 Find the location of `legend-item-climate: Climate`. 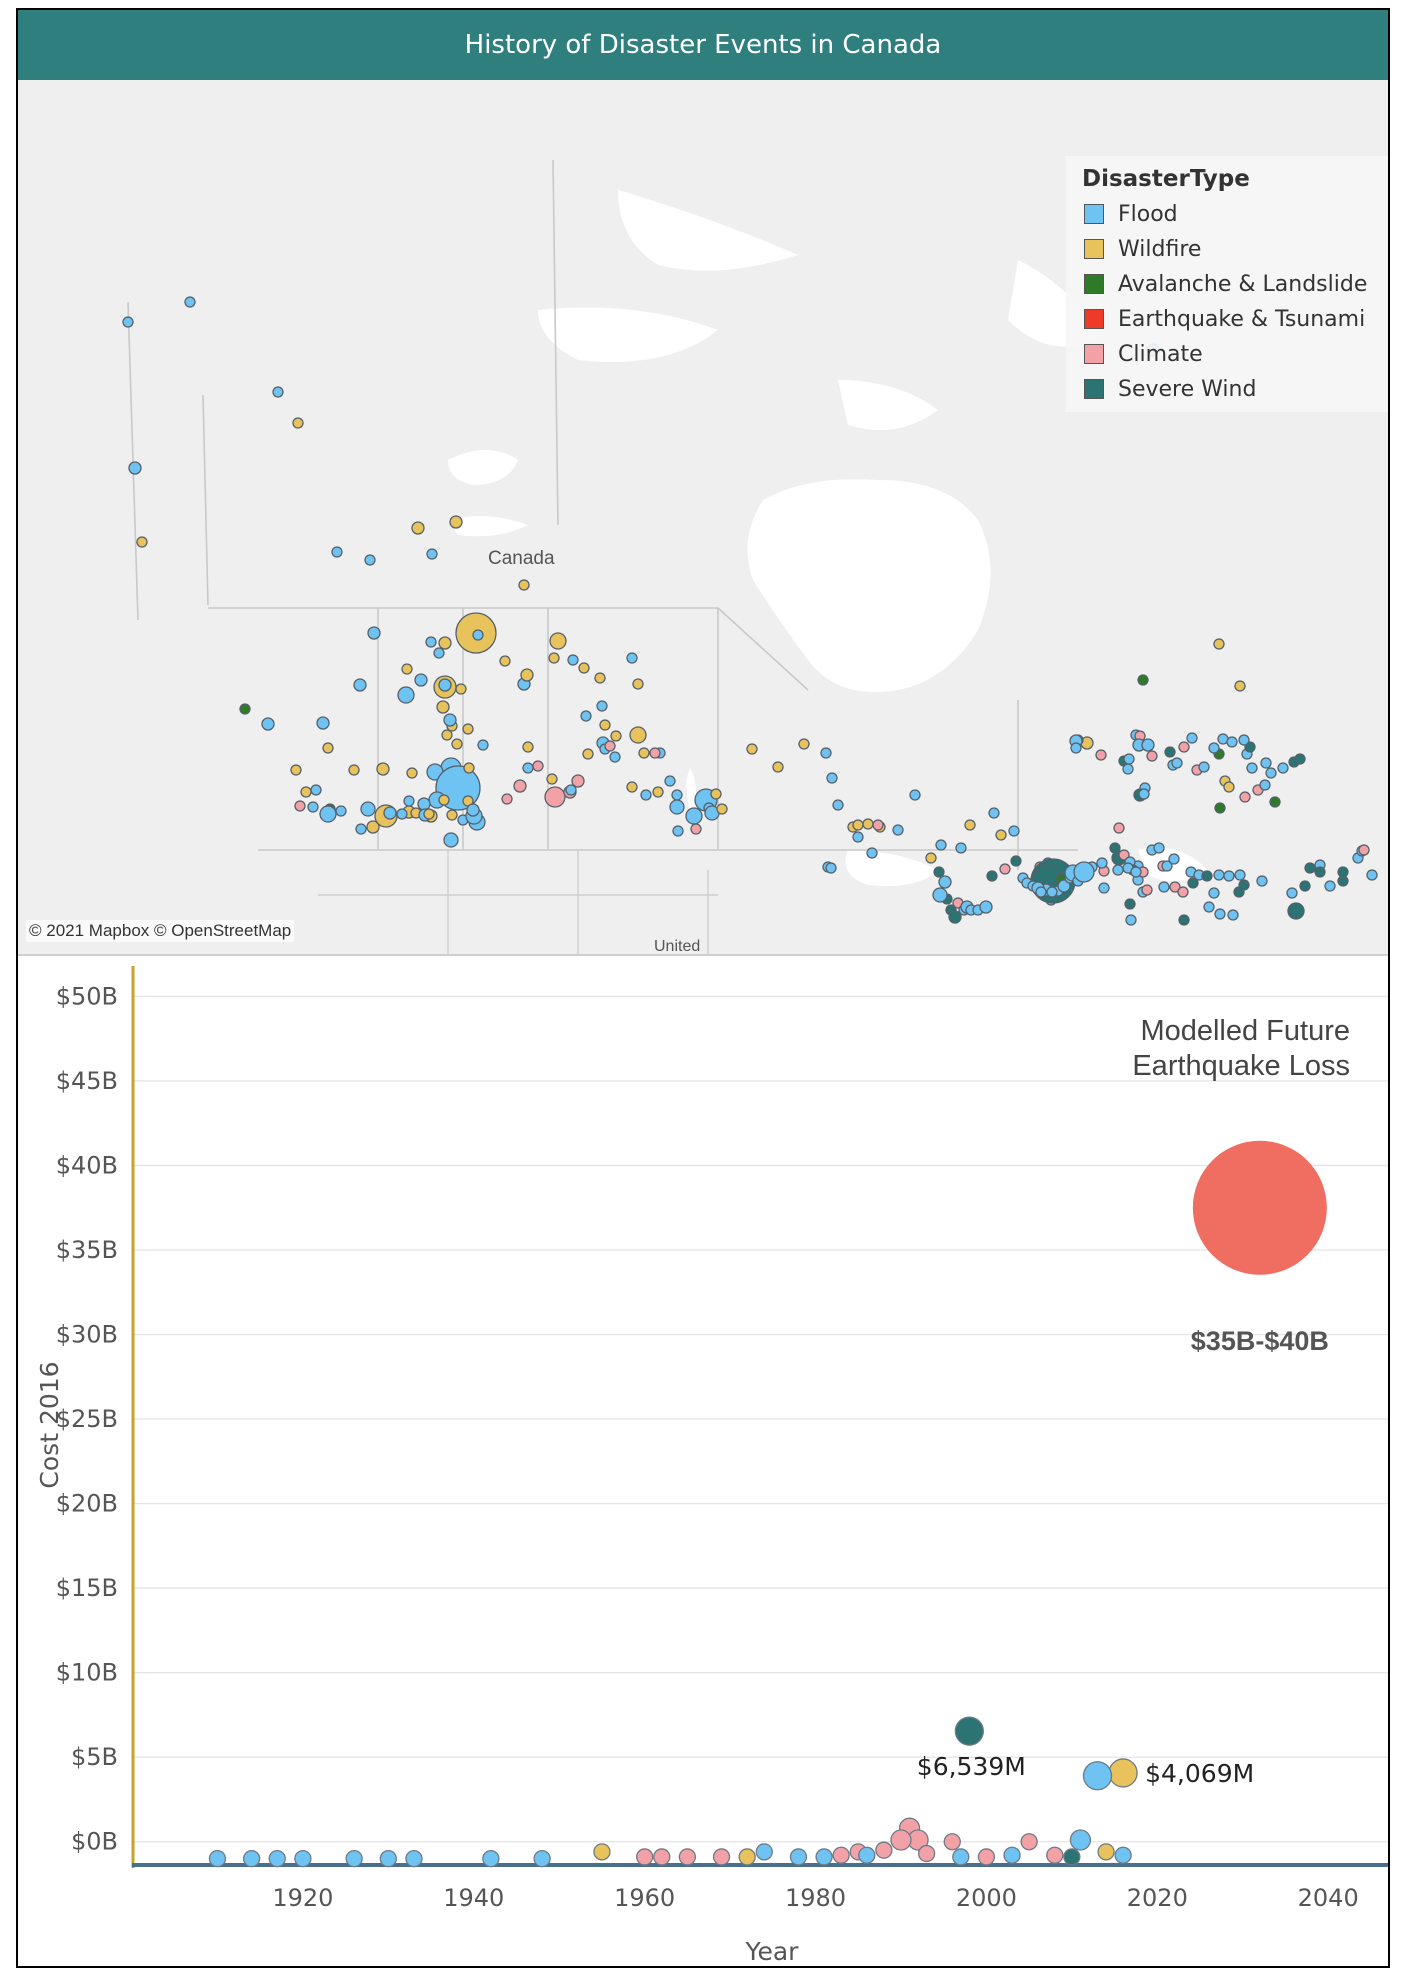

legend-item-climate: Climate is located at coordinates (1143, 354).